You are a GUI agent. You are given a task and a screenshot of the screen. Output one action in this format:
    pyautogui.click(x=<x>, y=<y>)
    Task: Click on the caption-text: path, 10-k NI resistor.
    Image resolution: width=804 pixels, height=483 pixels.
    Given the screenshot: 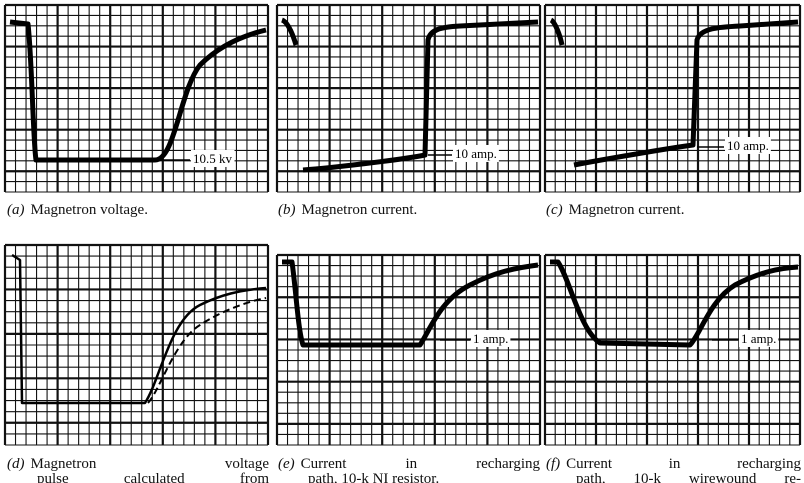 What is the action you would take?
    pyautogui.click(x=374, y=477)
    